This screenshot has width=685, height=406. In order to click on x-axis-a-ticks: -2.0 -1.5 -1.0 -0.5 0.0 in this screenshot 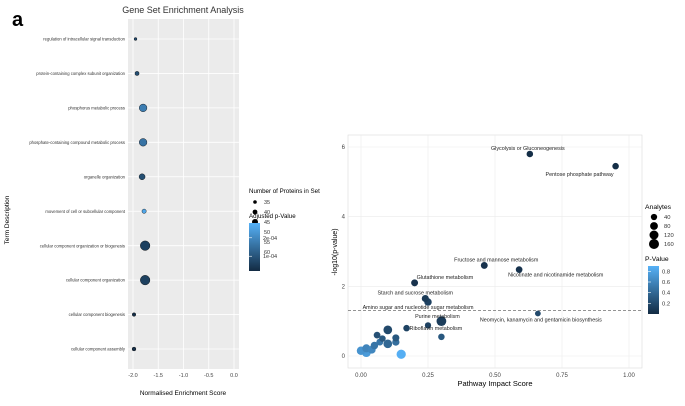, I will do `click(183, 376)`.